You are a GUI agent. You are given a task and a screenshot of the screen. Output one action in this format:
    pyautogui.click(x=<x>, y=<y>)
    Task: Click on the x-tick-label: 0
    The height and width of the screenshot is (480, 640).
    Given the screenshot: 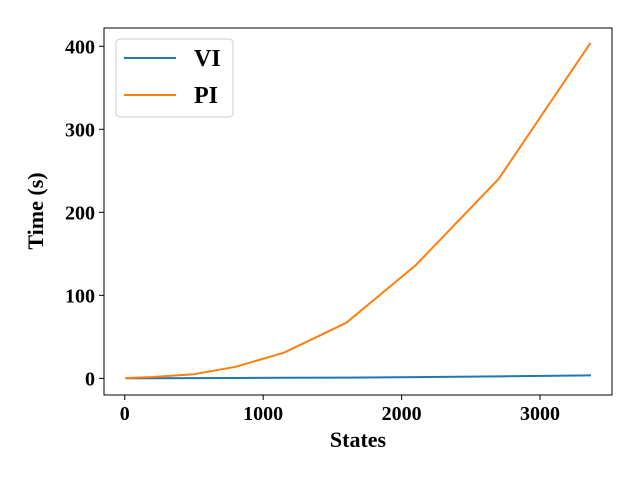 What is the action you would take?
    pyautogui.click(x=125, y=414)
    